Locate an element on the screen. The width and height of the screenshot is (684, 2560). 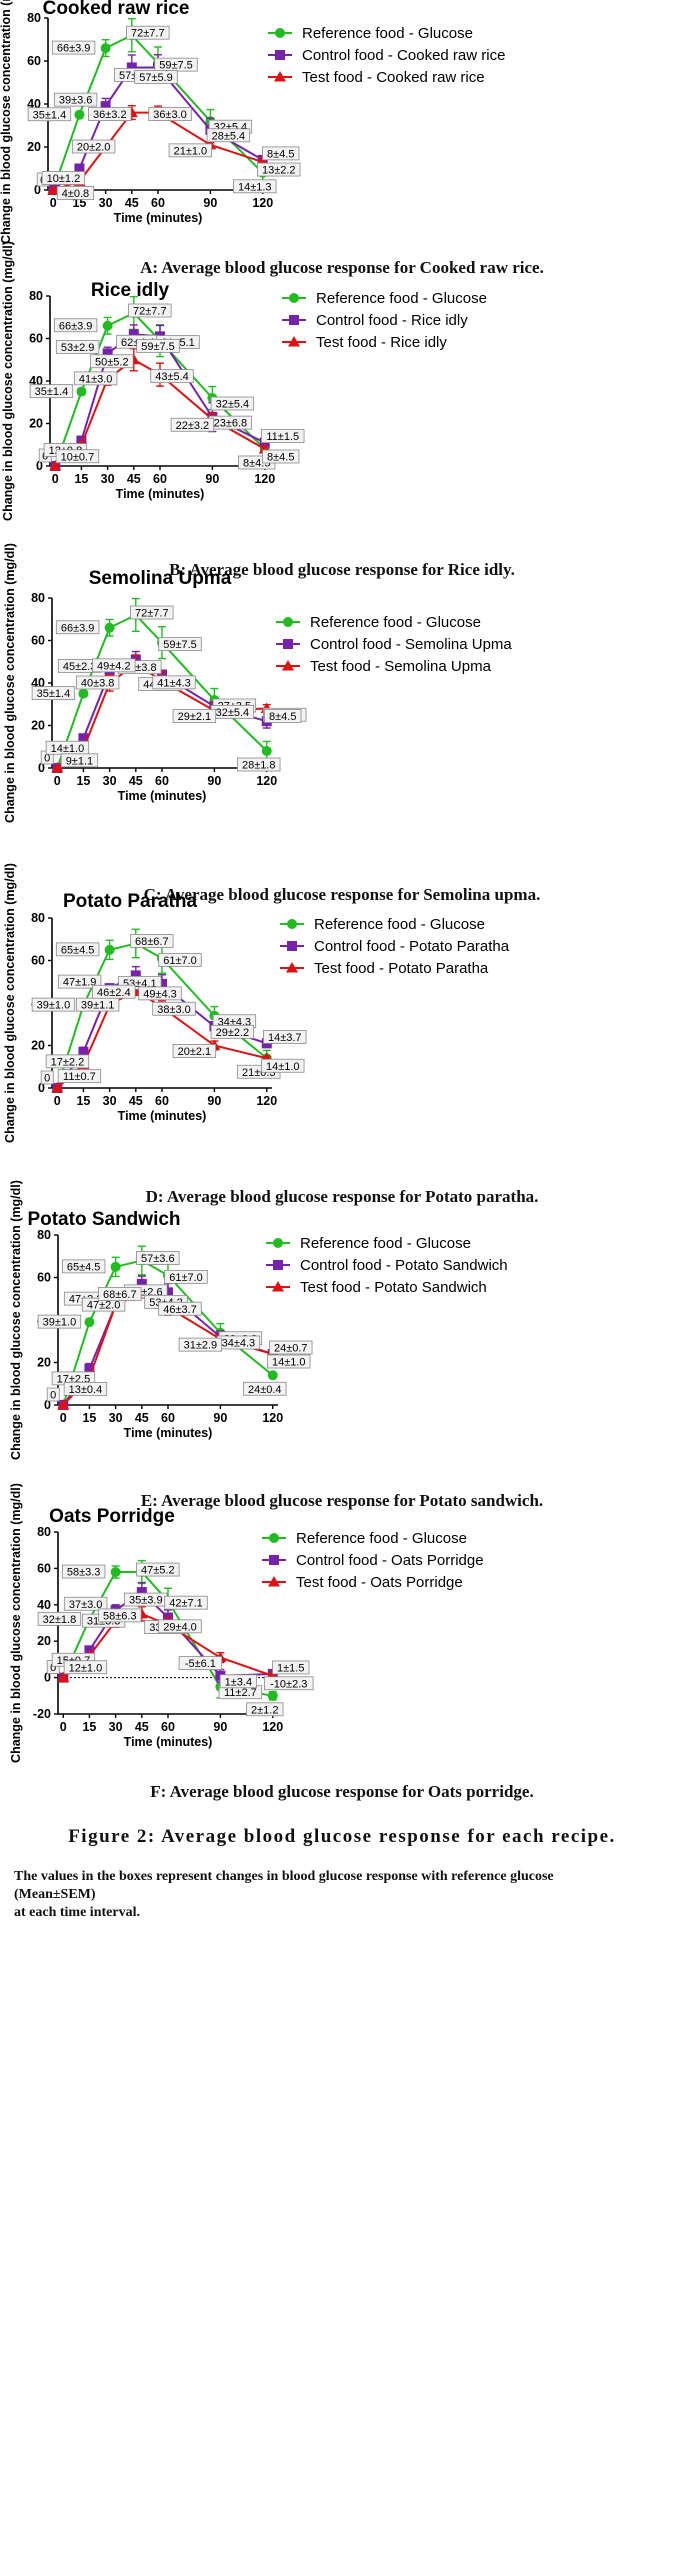
value-label: 39±3.6 is located at coordinates (76, 101).